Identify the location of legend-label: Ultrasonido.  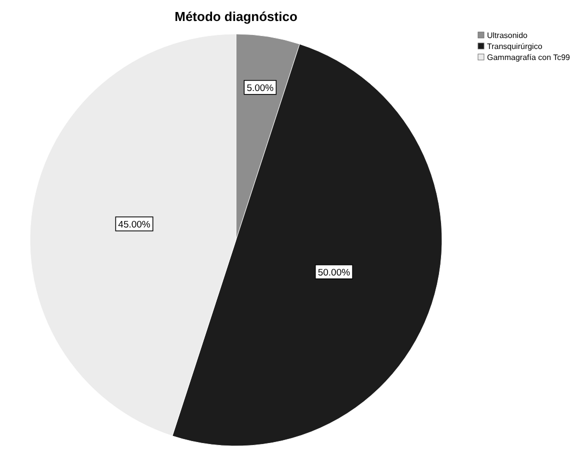
(507, 35).